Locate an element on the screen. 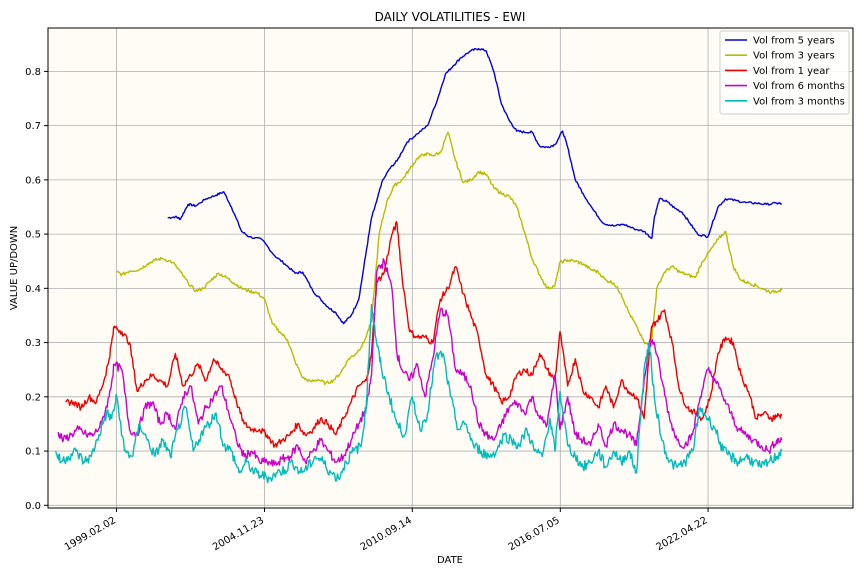  legend-label: Vol from 3 years is located at coordinates (794, 56).